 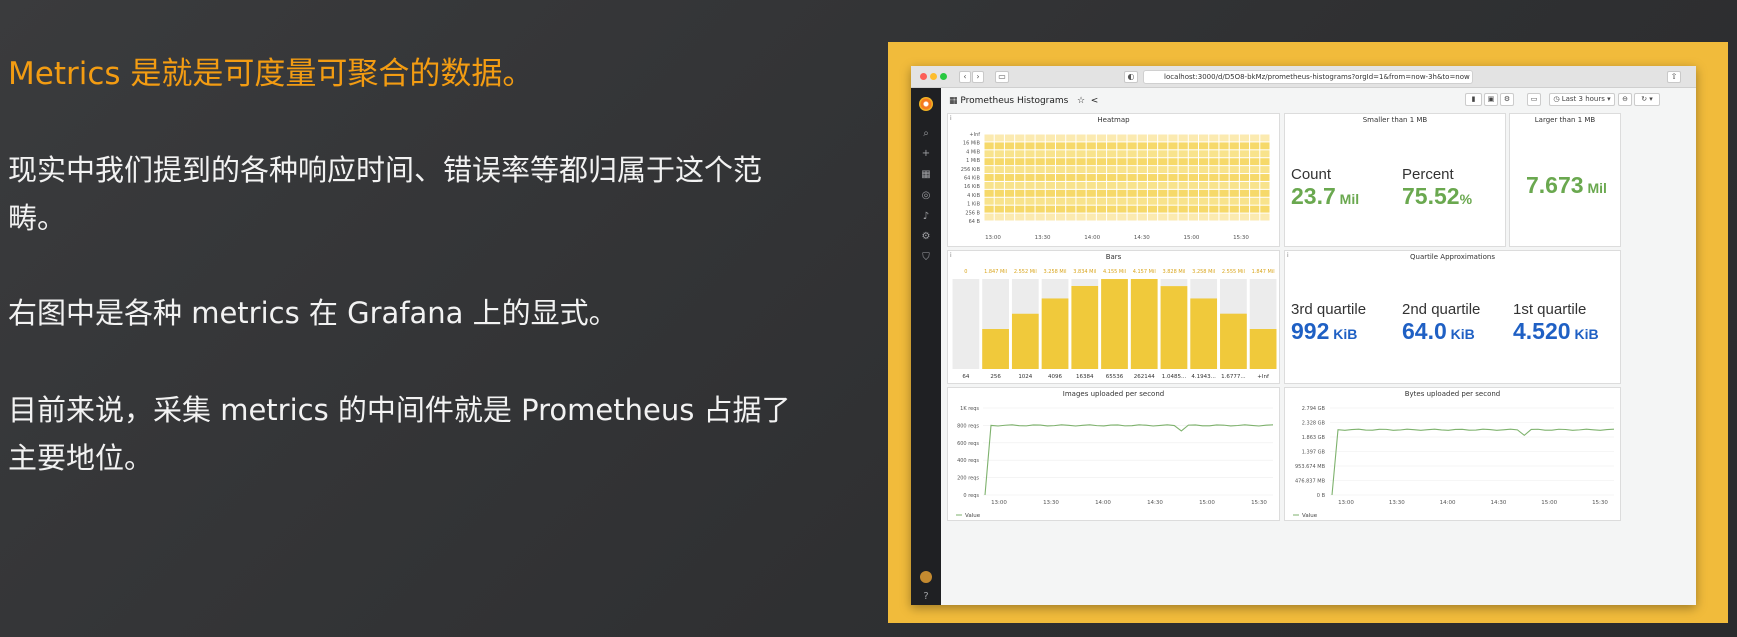 I want to click on explore-icon: ◎, so click(x=926, y=195).